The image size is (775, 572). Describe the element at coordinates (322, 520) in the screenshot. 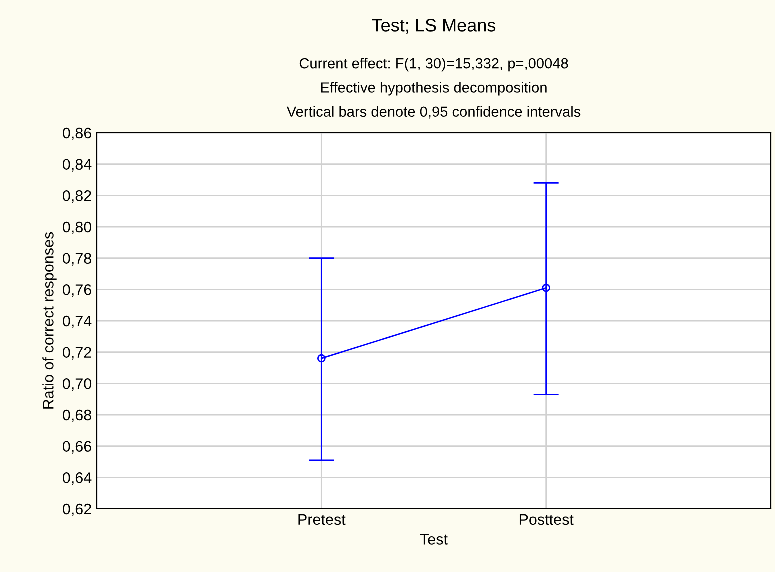

I see `x-tick-label: Pretest` at that location.